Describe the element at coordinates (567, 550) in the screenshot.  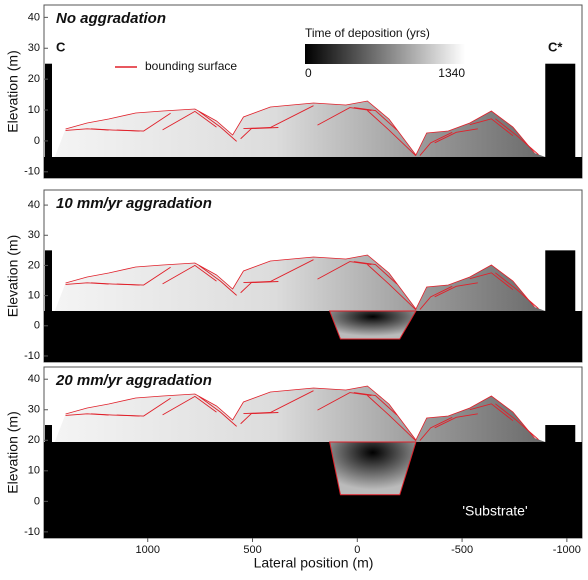
I see `x-tick-label: -1000` at that location.